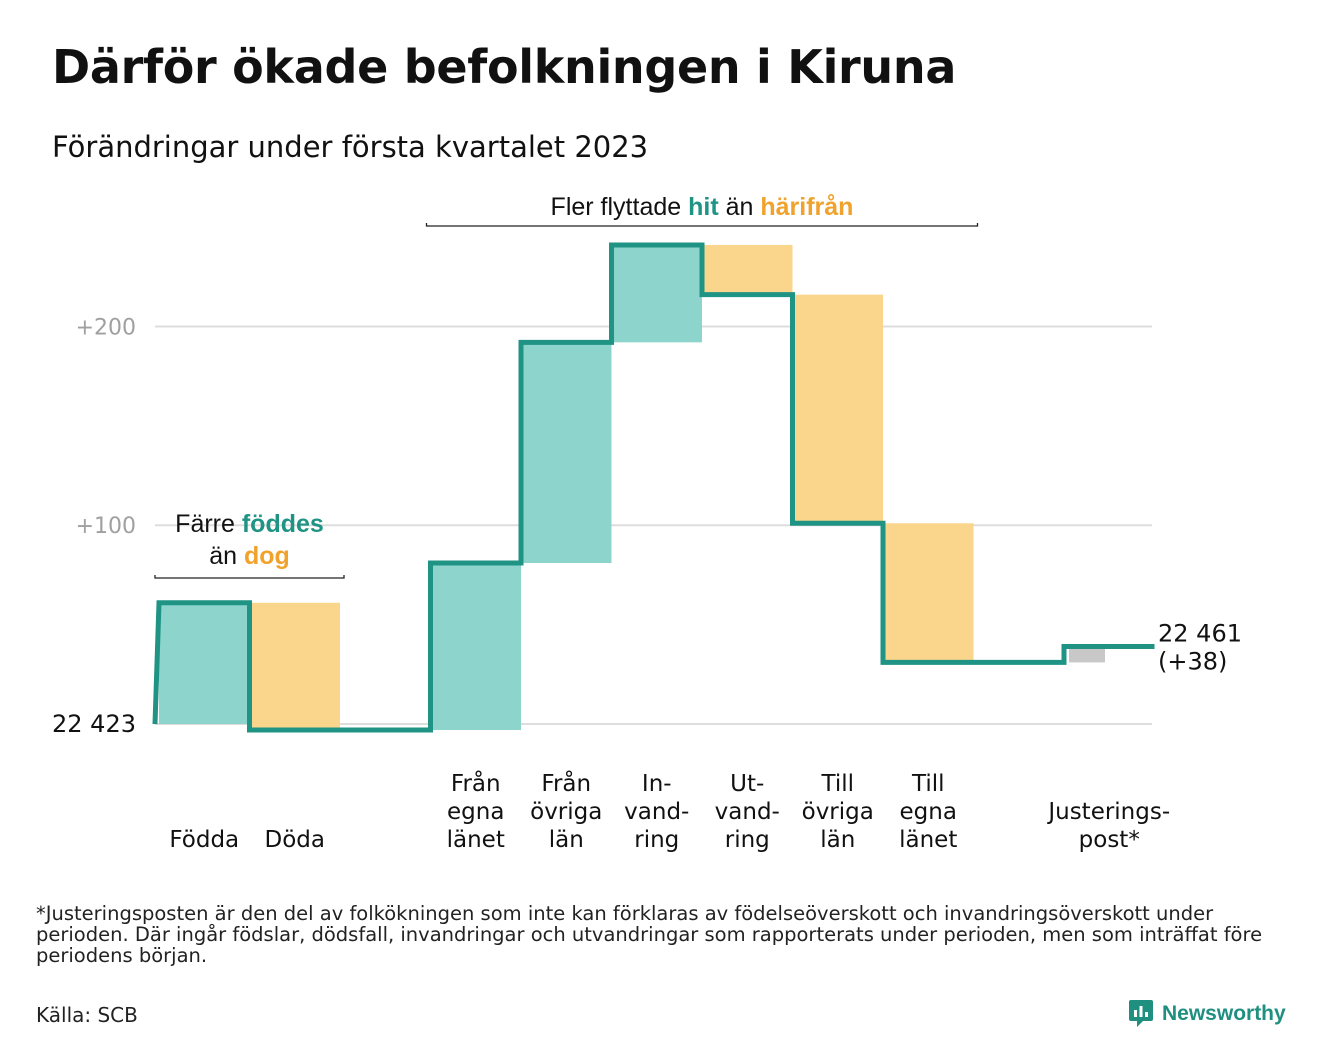 This screenshot has width=1340, height=1060. Describe the element at coordinates (106, 526) in the screenshot. I see `y-tick-label: +100` at that location.